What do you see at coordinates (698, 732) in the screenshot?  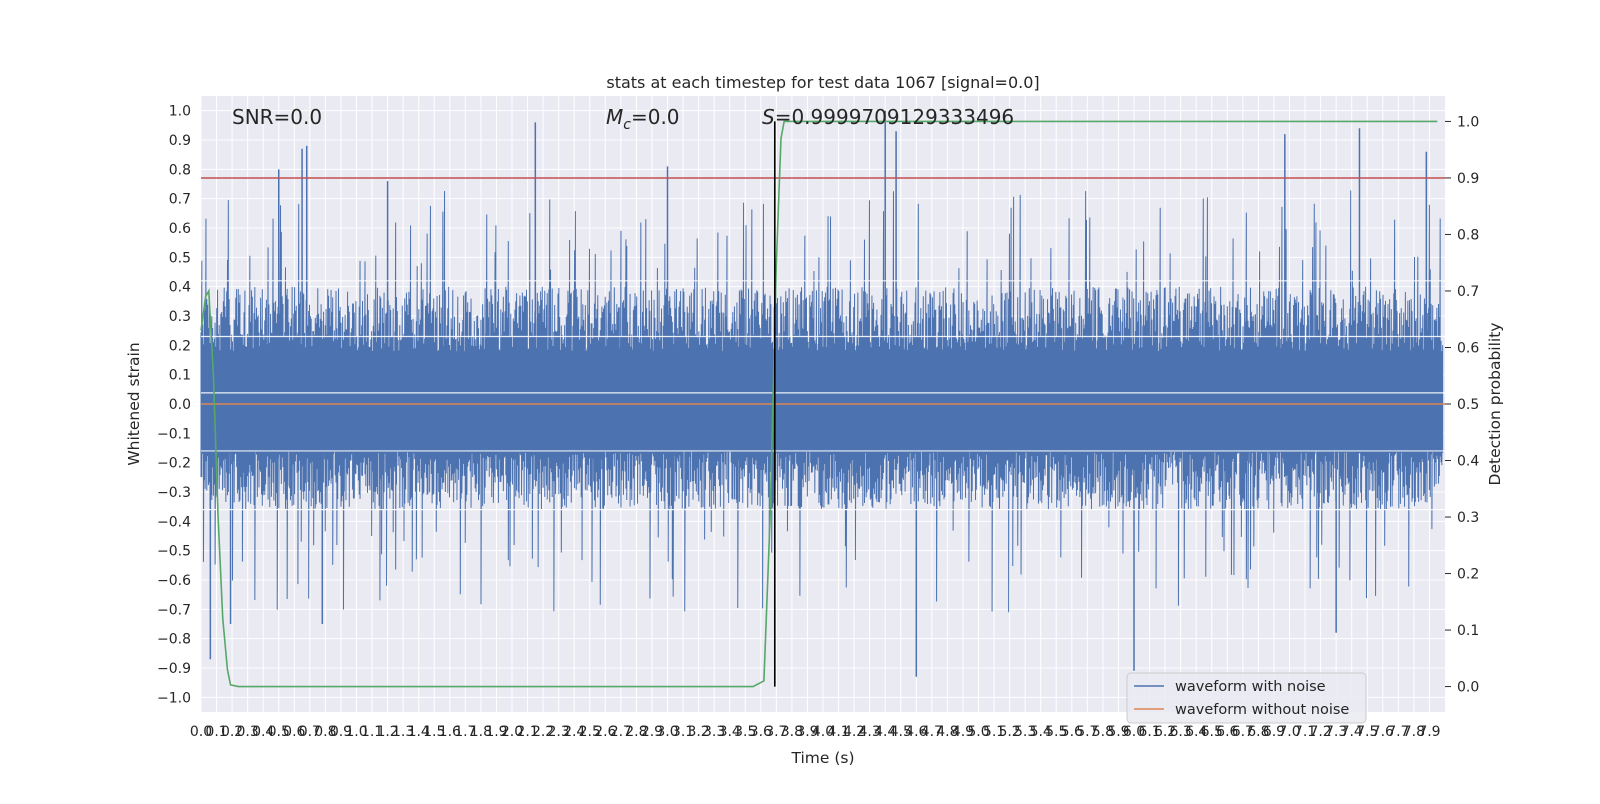 I see `x-tick-label: 3.2` at bounding box center [698, 732].